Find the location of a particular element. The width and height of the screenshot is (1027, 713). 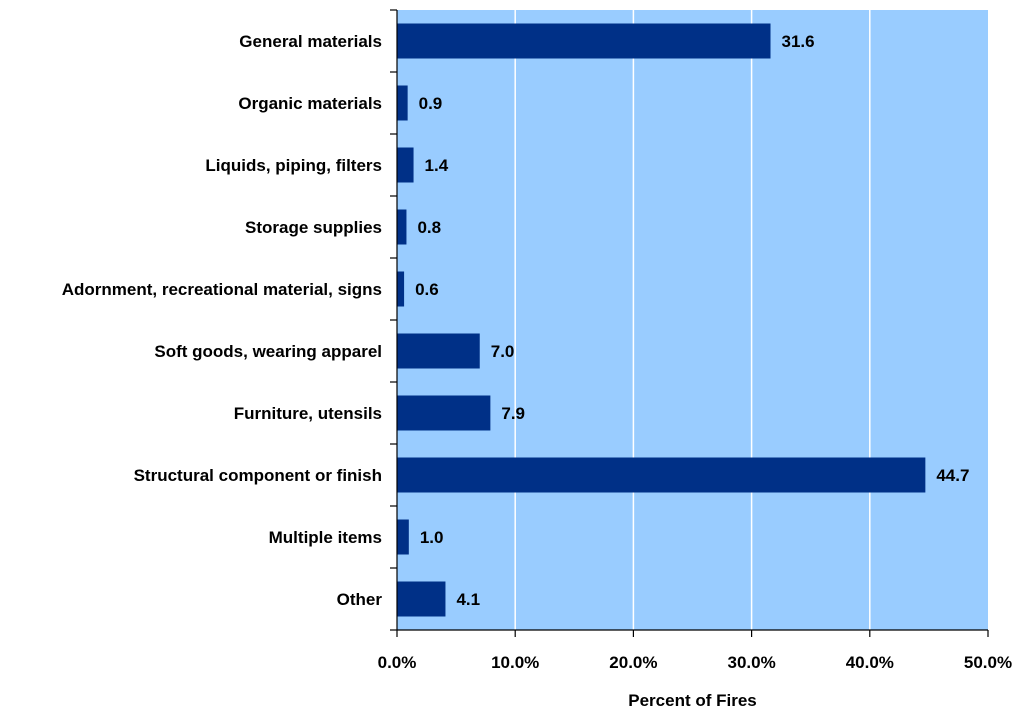

category-label: Furniture, utensils is located at coordinates (308, 413).